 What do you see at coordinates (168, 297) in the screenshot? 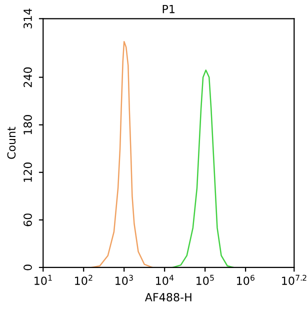
I see `x-axis-title: AF488-H` at bounding box center [168, 297].